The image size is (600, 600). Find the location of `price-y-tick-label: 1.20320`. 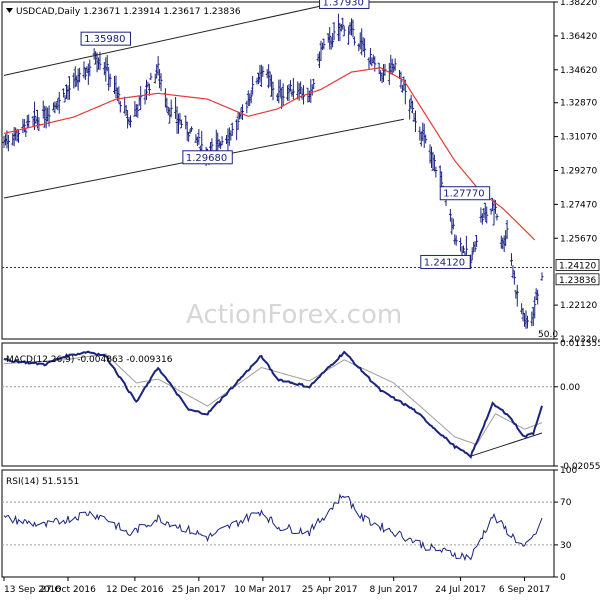

price-y-tick-label: 1.20320 is located at coordinates (578, 340).